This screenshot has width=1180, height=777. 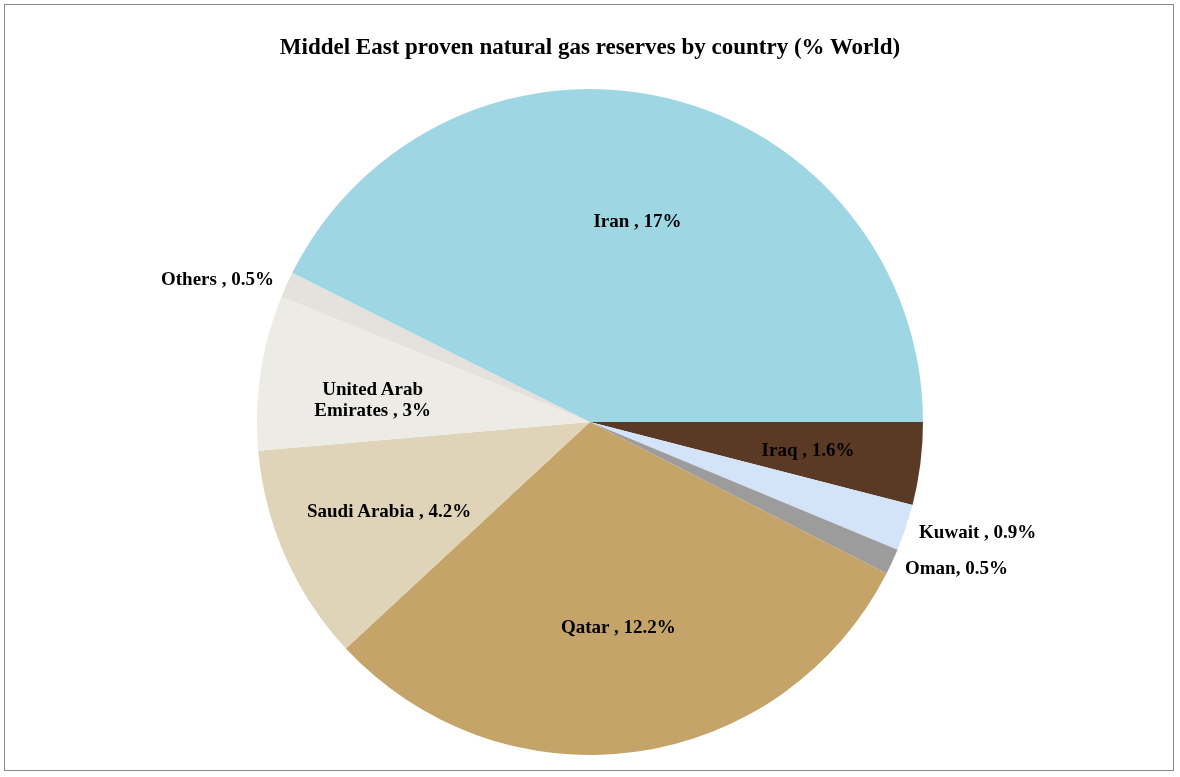 I want to click on slice-label: Oman, 0.5%, so click(x=956, y=567).